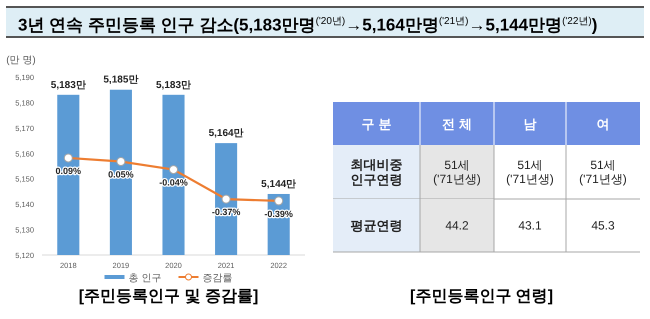  Describe the element at coordinates (217, 278) in the screenshot. I see `legend-label: 증감률` at that location.